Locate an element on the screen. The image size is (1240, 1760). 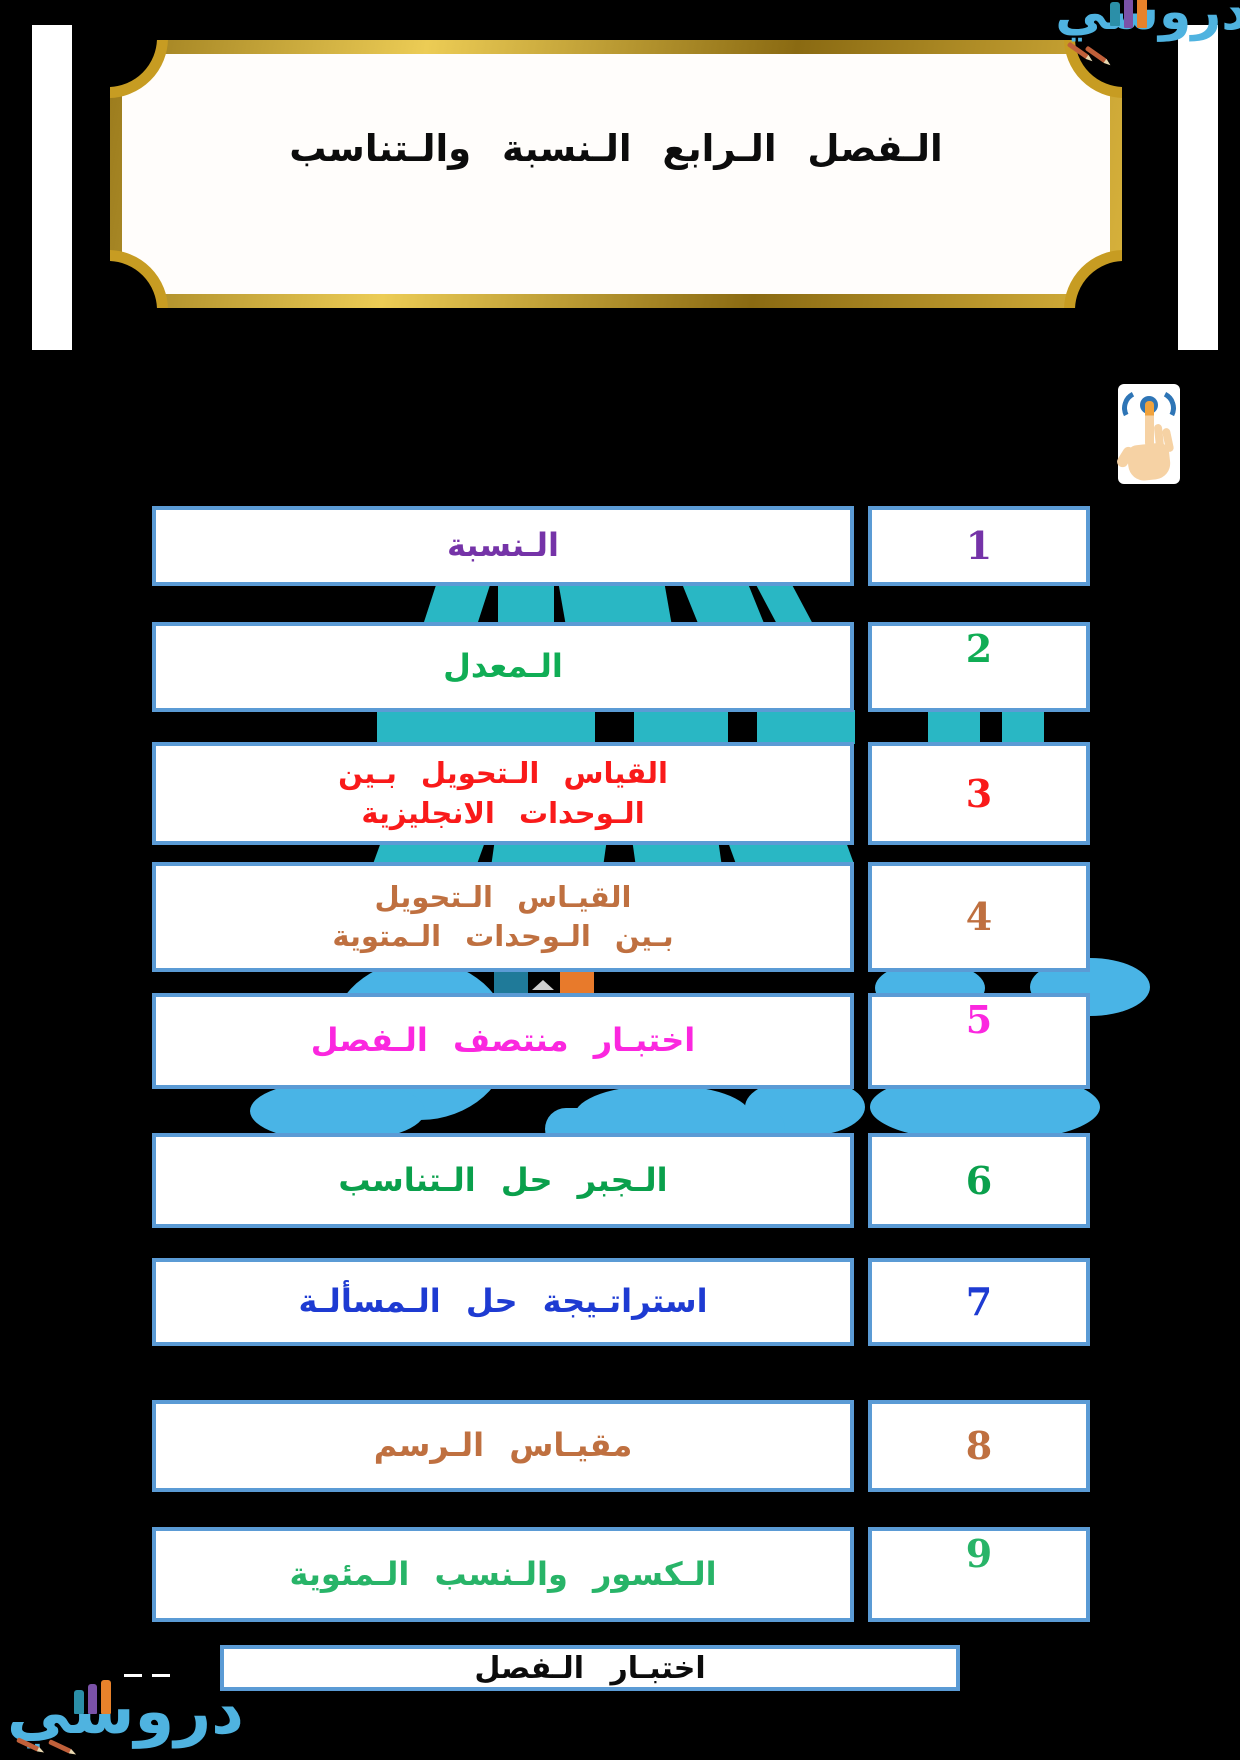
droosy-logo-top: دروسي is located at coordinates (1144, 35).